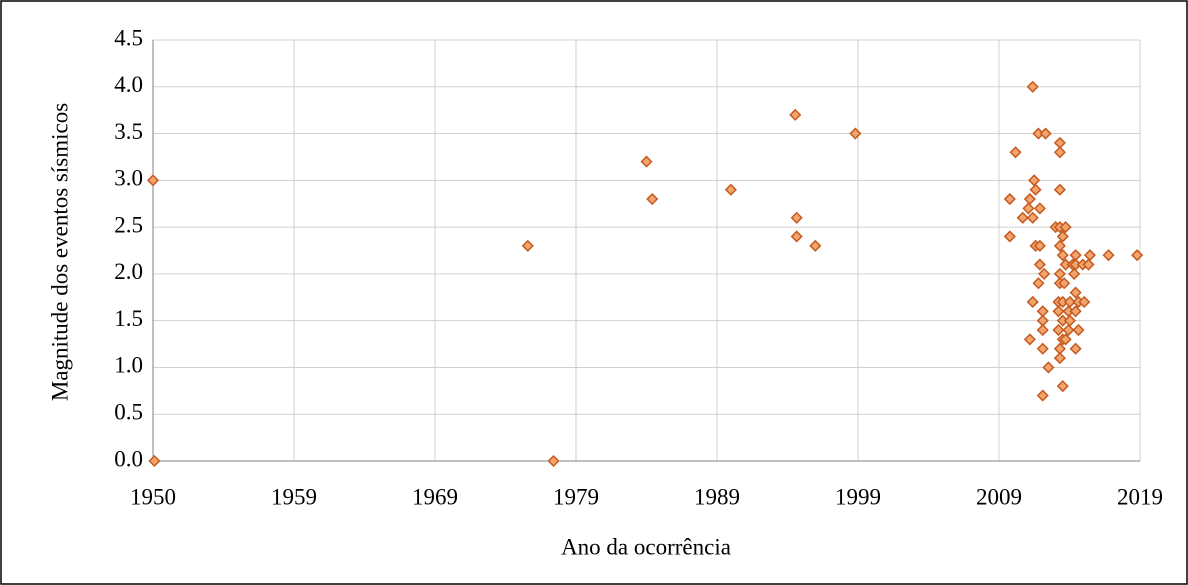 The image size is (1188, 585). I want to click on x-tick-label: 2019, so click(1140, 496).